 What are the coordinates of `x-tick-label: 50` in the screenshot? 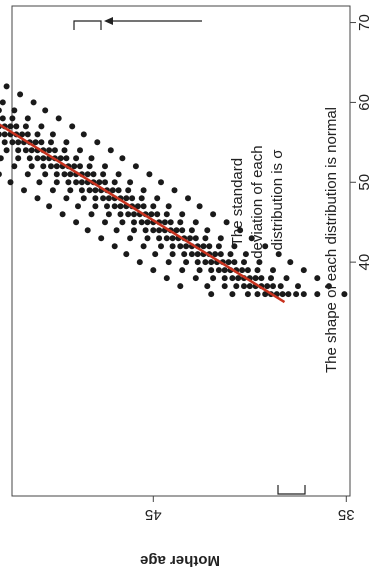 It's located at (364, 182).